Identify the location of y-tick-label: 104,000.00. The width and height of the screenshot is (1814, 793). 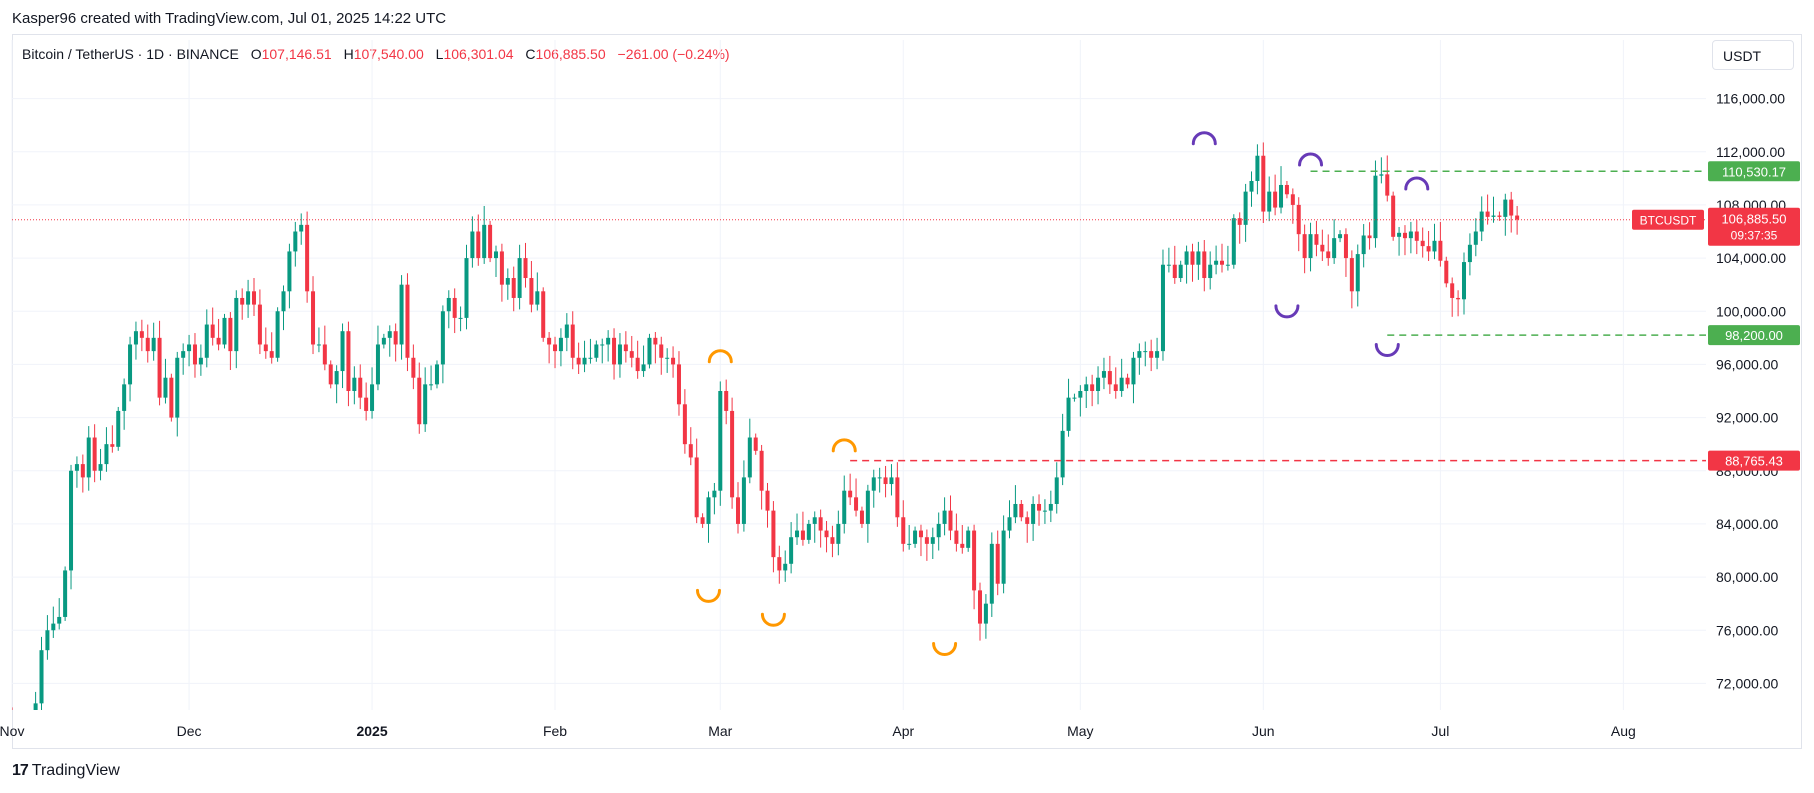
(1751, 258).